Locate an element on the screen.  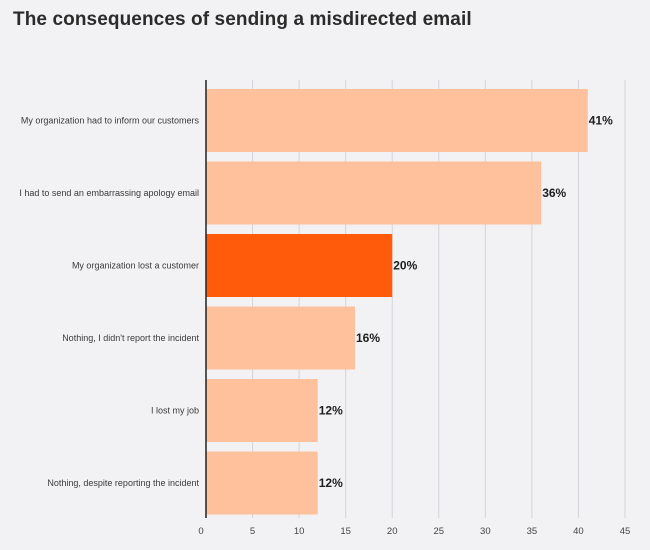
x-tick-label: 15 is located at coordinates (345, 531).